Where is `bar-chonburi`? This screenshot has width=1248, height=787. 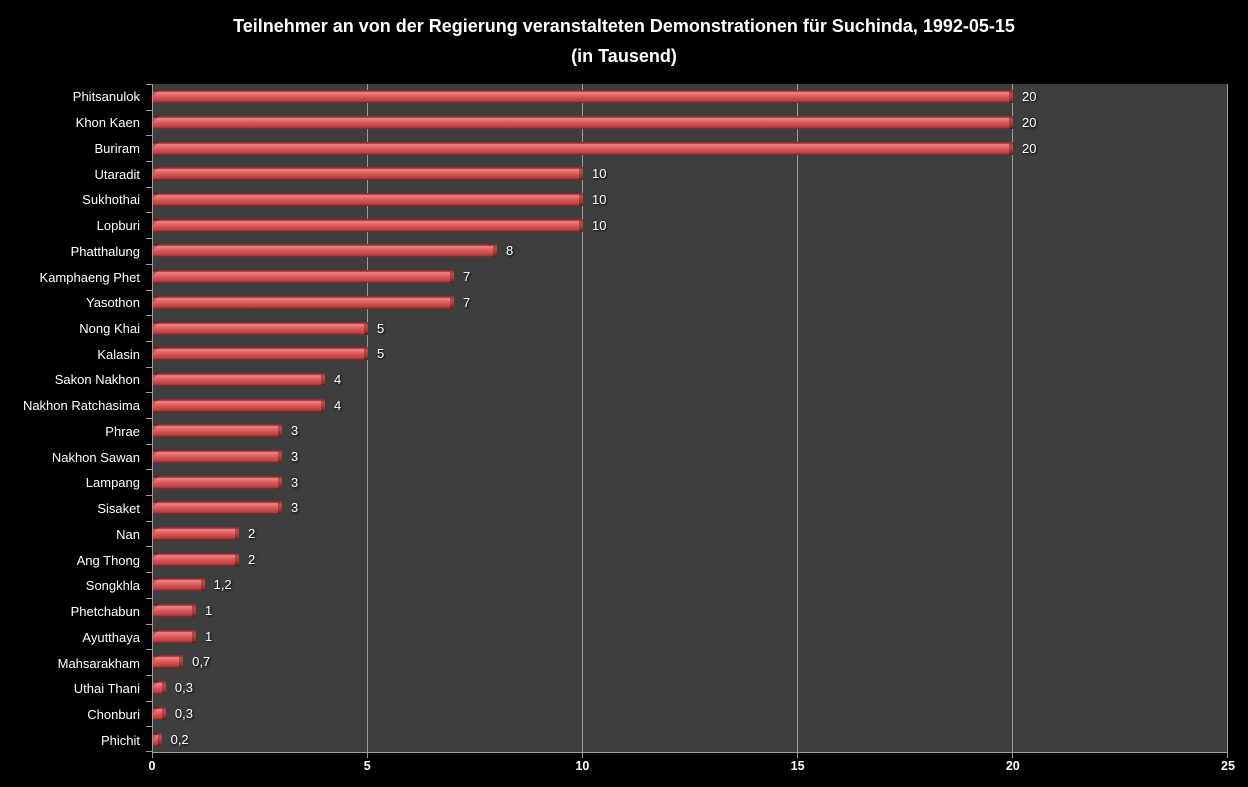 bar-chonburi is located at coordinates (159, 713).